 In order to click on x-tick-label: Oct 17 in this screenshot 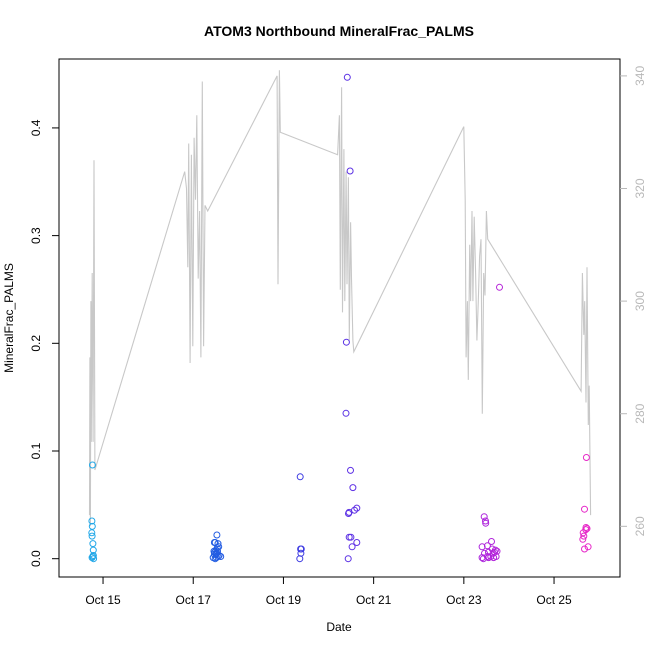, I will do `click(194, 600)`.